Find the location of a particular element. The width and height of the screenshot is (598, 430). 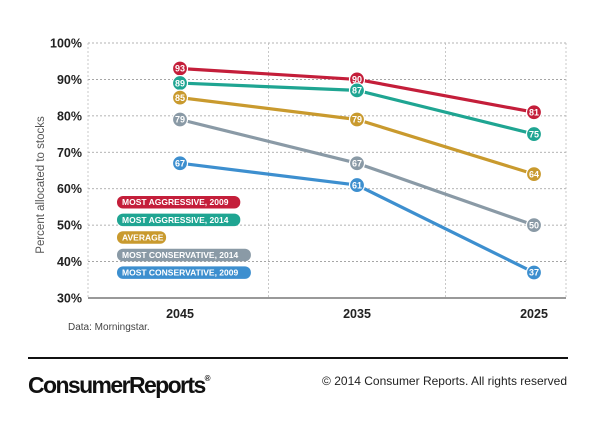

data-label: 89 is located at coordinates (180, 83).